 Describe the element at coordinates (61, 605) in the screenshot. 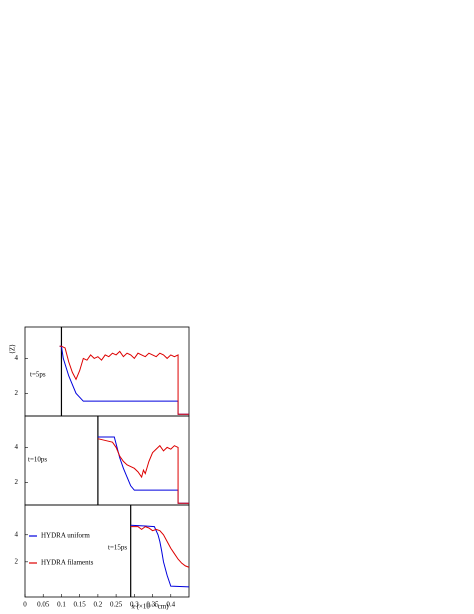

I see `x-tick-label: 0.1` at that location.